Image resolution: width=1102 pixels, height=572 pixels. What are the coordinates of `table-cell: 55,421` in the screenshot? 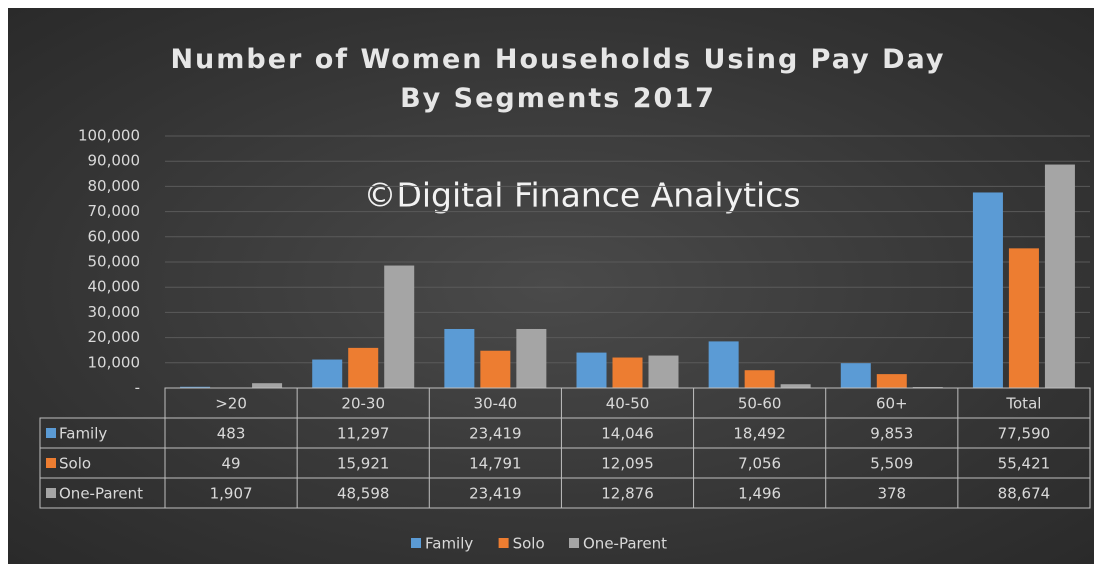 It's located at (1024, 464).